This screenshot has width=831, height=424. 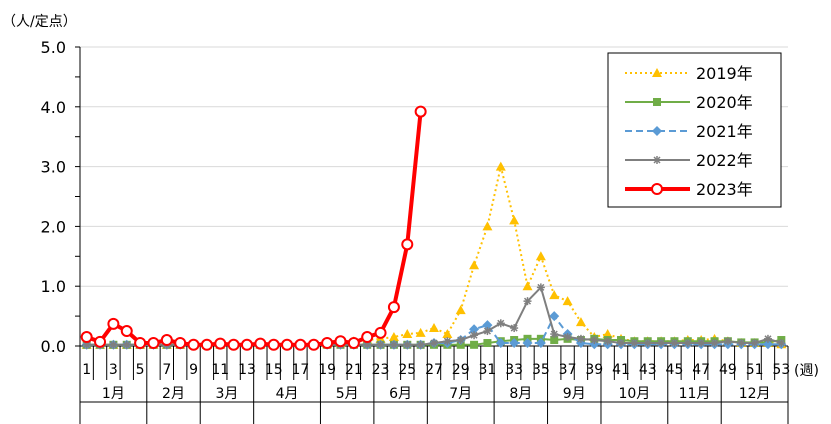 What do you see at coordinates (400, 394) in the screenshot?
I see `month-label: 6月` at bounding box center [400, 394].